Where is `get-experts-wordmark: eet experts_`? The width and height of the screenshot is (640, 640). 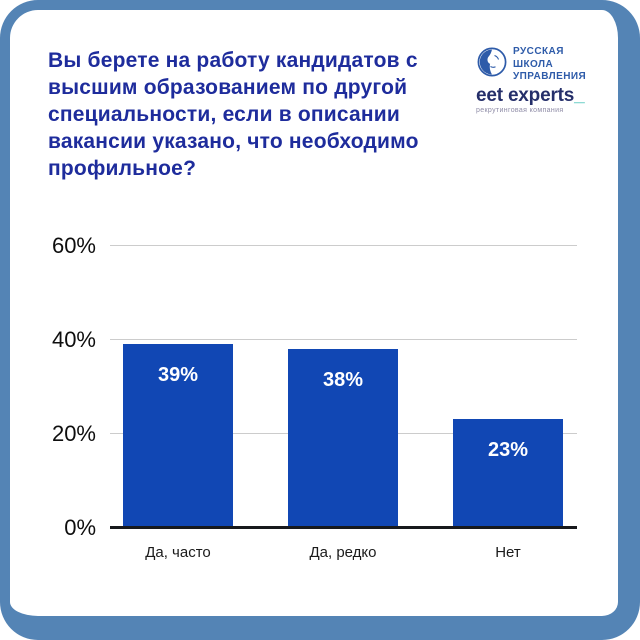
get-experts-wordmark: eet experts_ is located at coordinates (530, 95).